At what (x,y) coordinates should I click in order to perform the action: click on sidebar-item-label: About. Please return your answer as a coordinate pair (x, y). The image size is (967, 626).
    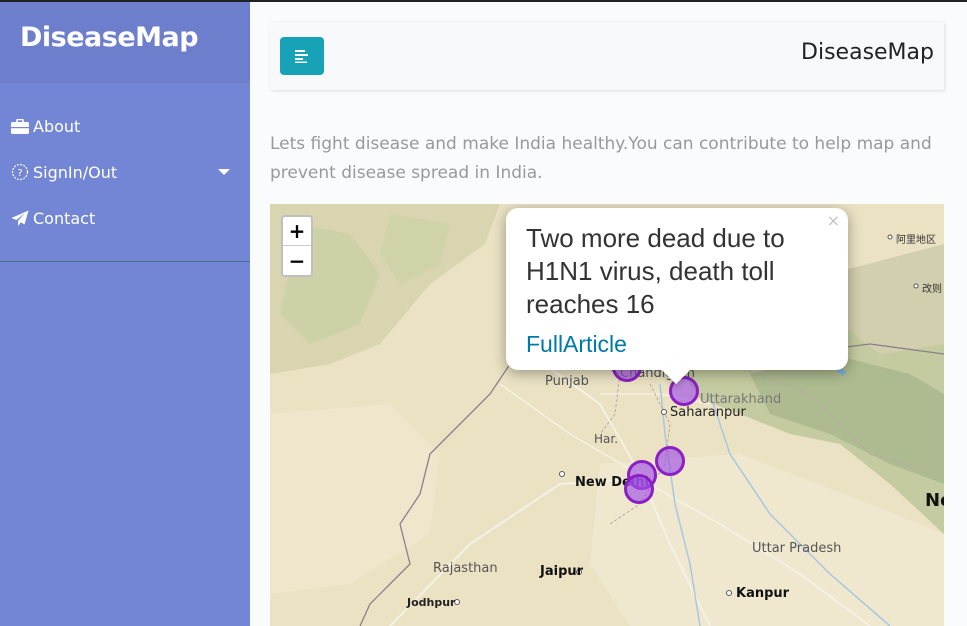
    Looking at the image, I should click on (57, 126).